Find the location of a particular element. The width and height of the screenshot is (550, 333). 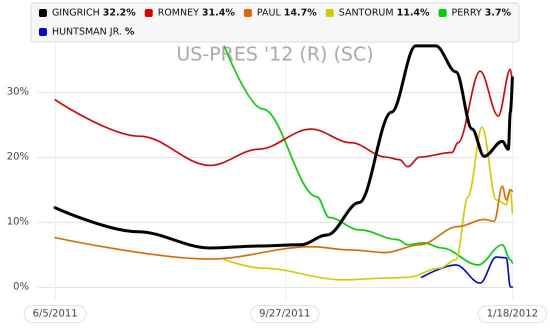

legend-label: PERRY 3.7% is located at coordinates (482, 13).